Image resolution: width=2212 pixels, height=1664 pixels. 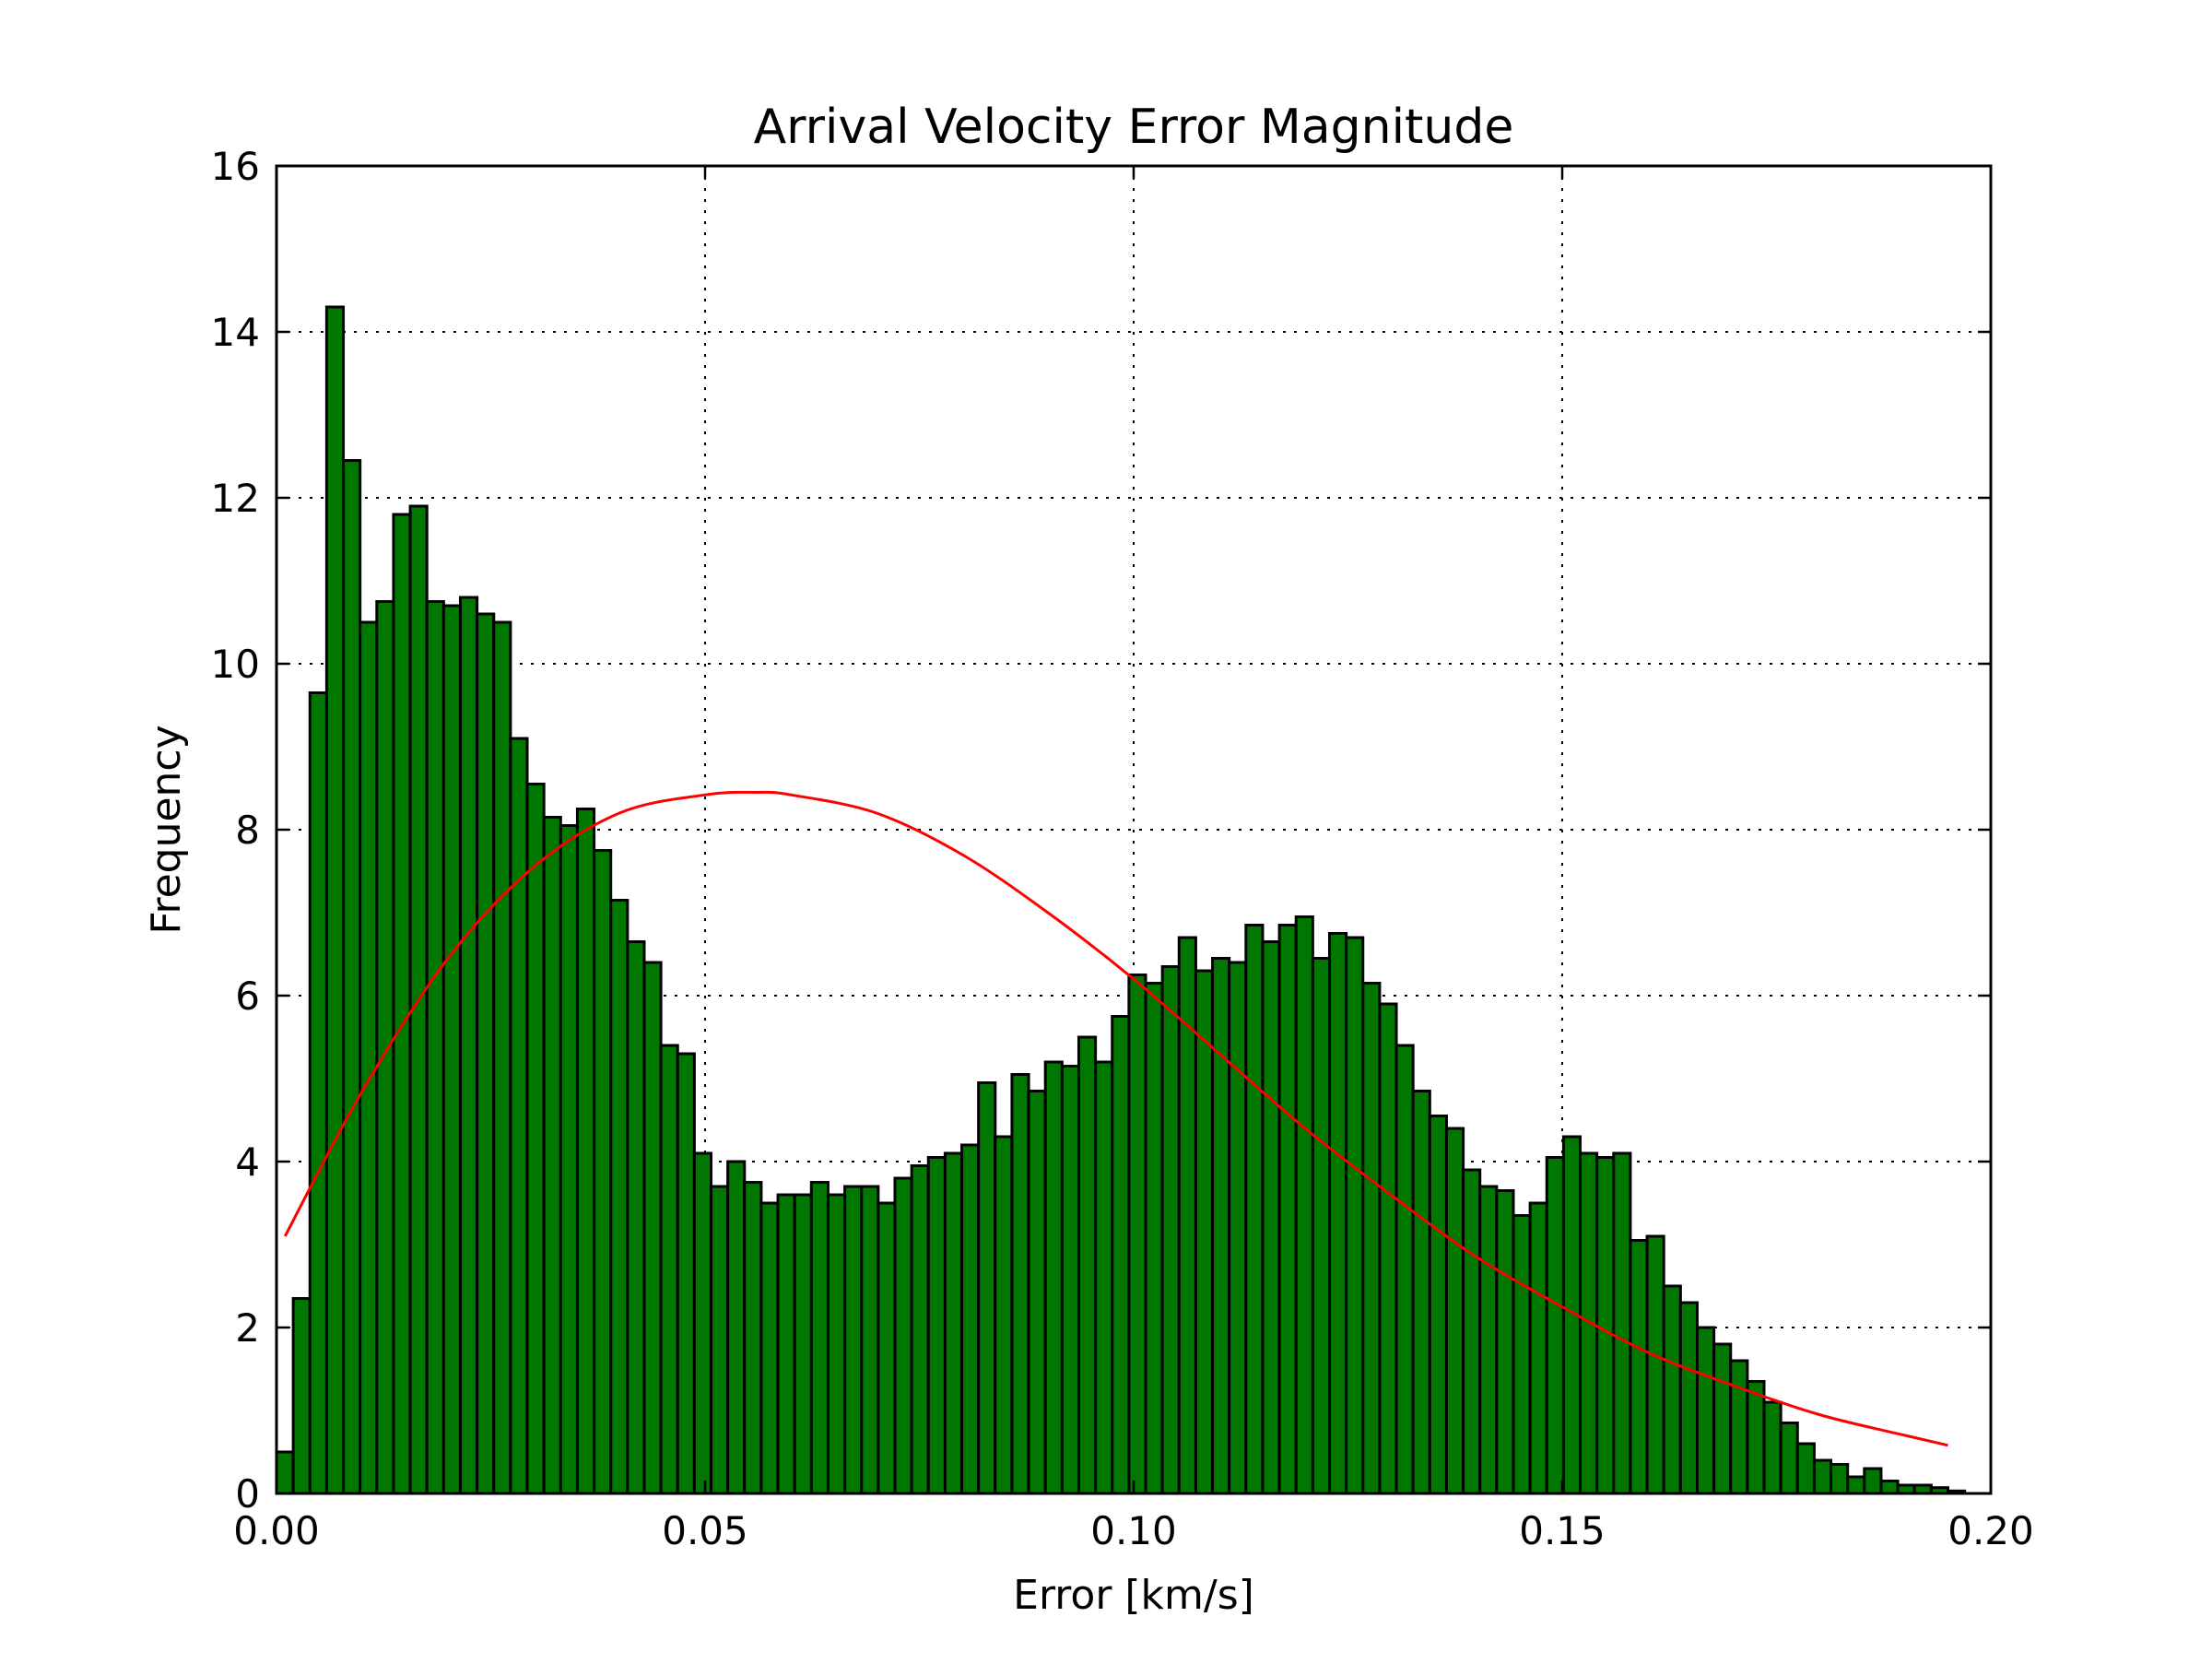 I want to click on x-tick-label: 0.15, so click(x=1562, y=1530).